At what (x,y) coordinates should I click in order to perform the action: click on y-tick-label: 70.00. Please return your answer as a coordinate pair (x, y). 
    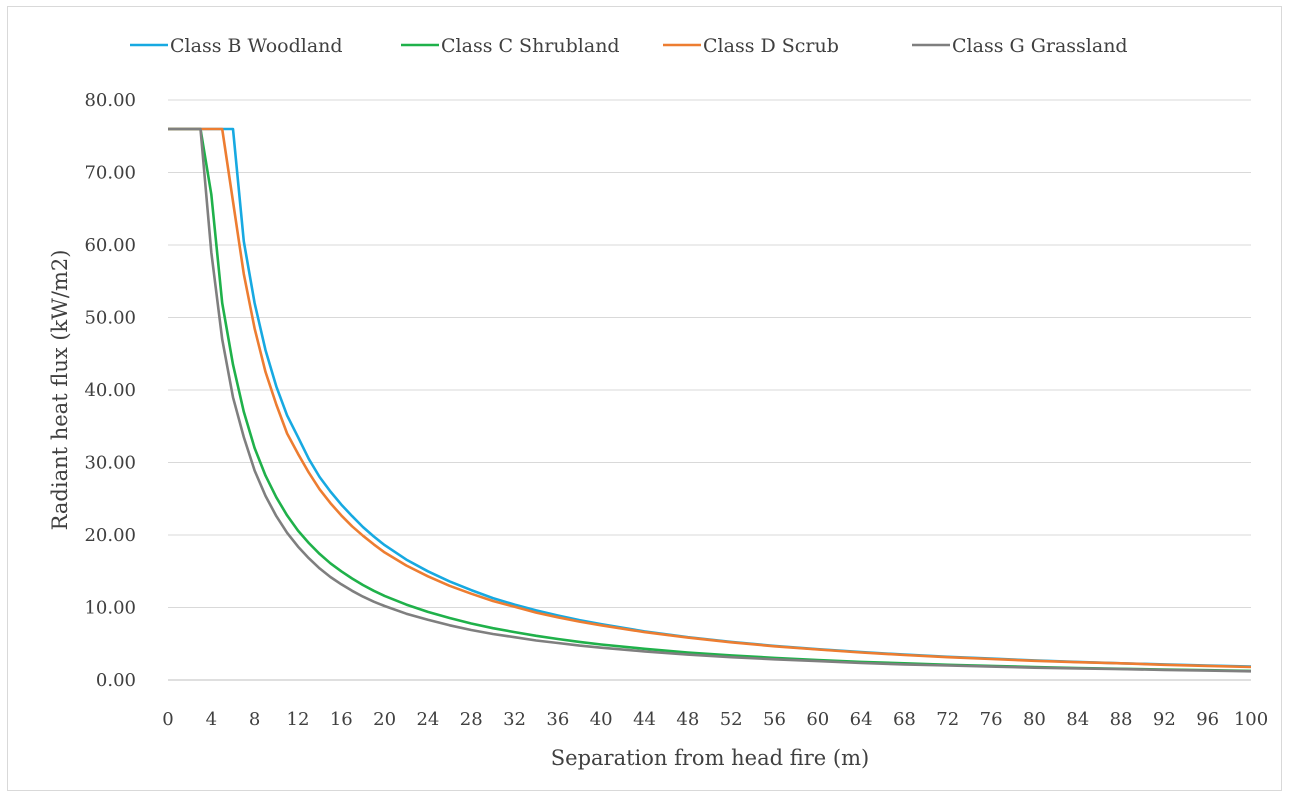
    Looking at the image, I should click on (110, 173).